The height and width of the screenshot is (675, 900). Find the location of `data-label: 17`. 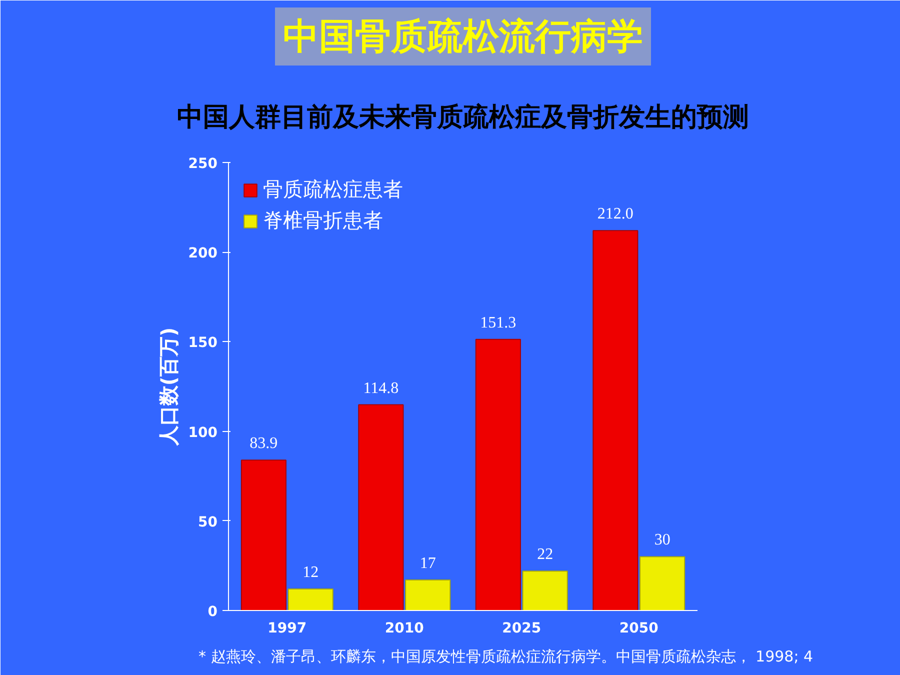

data-label: 17 is located at coordinates (428, 563).